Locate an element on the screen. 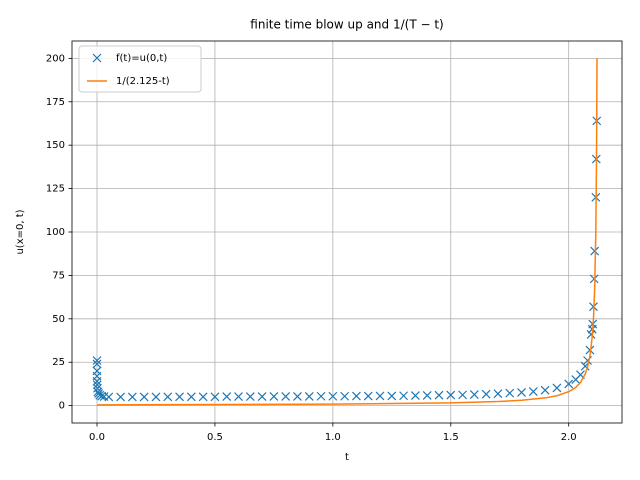 Image resolution: width=640 pixels, height=480 pixels. x-tick-label: 2.0 is located at coordinates (569, 437).